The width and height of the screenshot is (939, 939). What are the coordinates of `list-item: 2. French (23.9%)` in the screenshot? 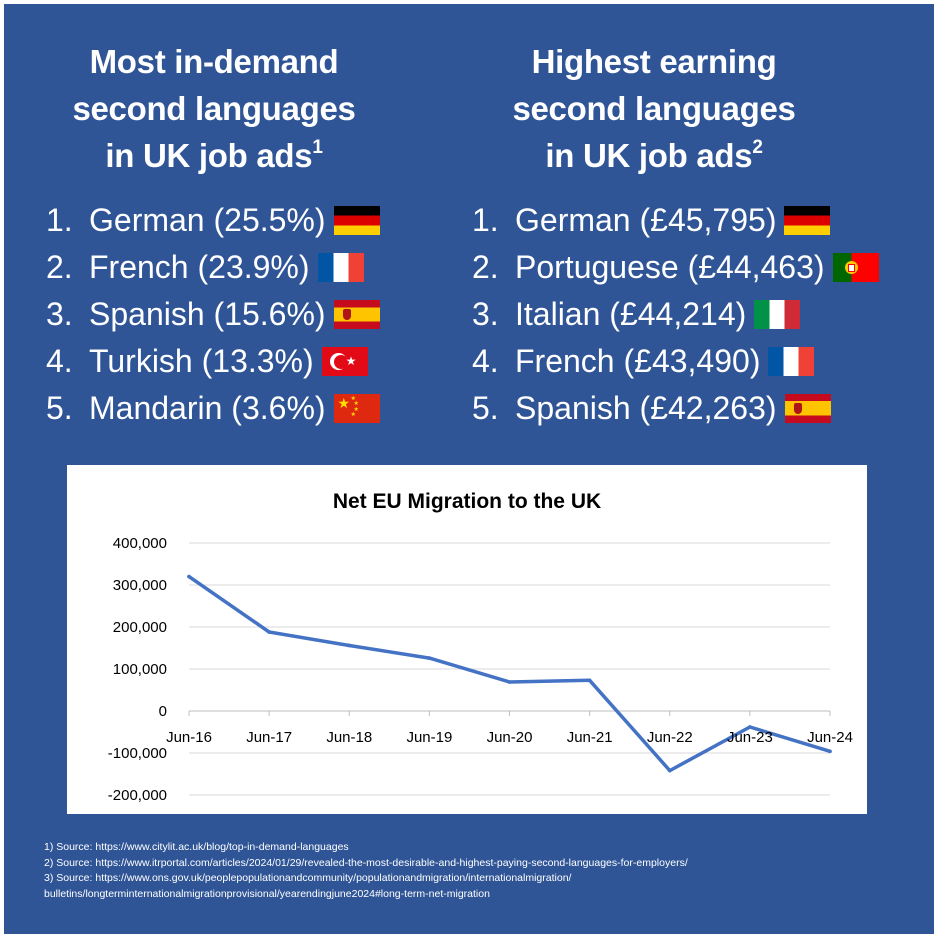 It's located at (213, 267).